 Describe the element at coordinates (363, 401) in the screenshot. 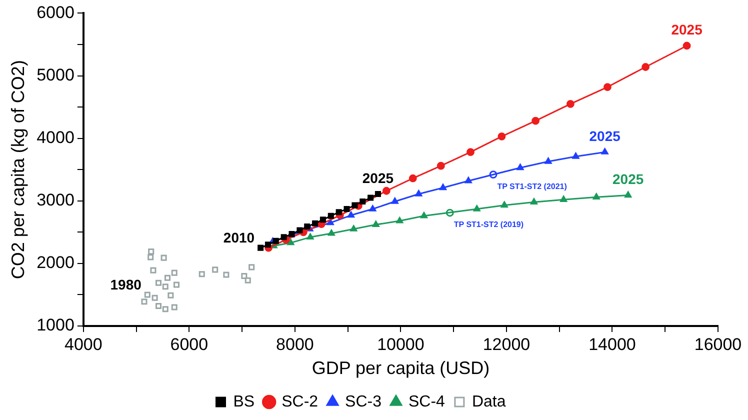

I see `legend-label: SC-3` at that location.